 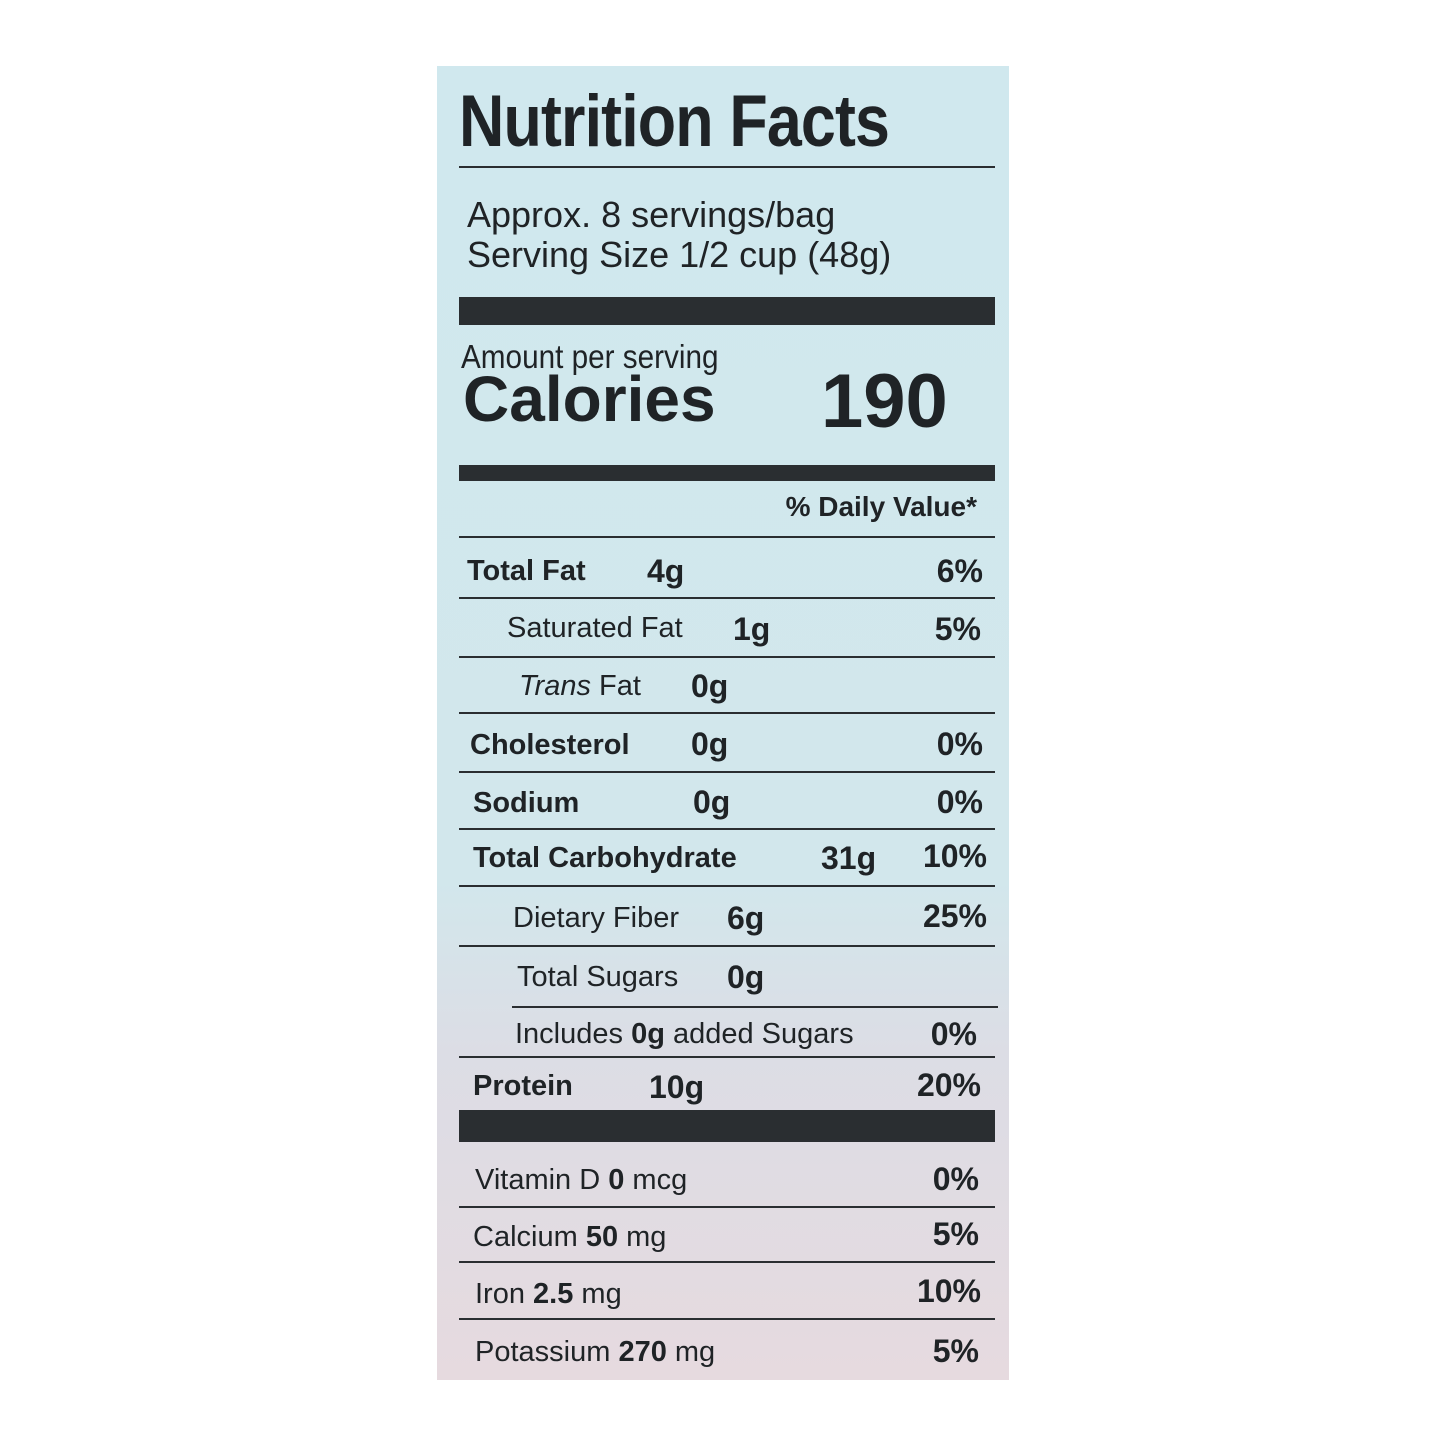 What do you see at coordinates (712, 802) in the screenshot?
I see `sodium-amount: 0g` at bounding box center [712, 802].